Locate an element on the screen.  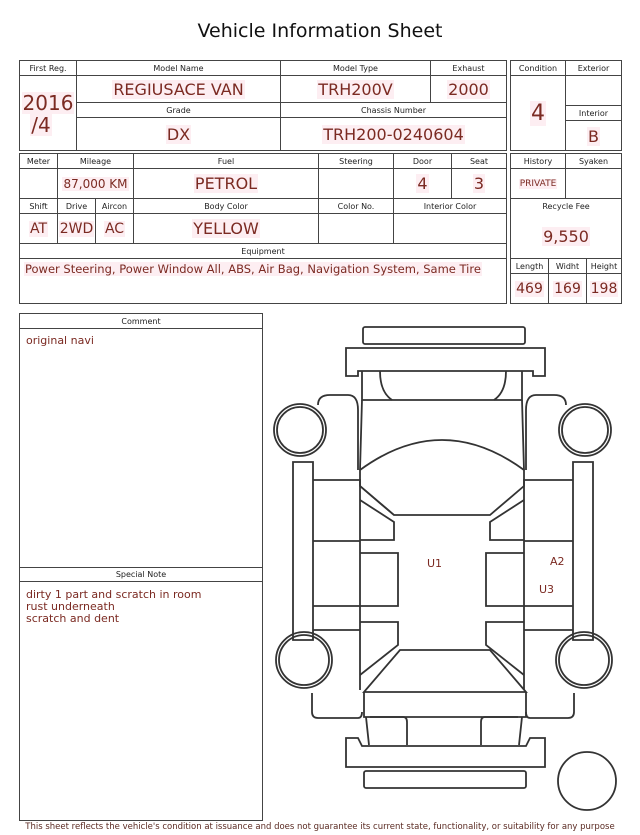
damage-mark-u3: U3 is located at coordinates (547, 589).